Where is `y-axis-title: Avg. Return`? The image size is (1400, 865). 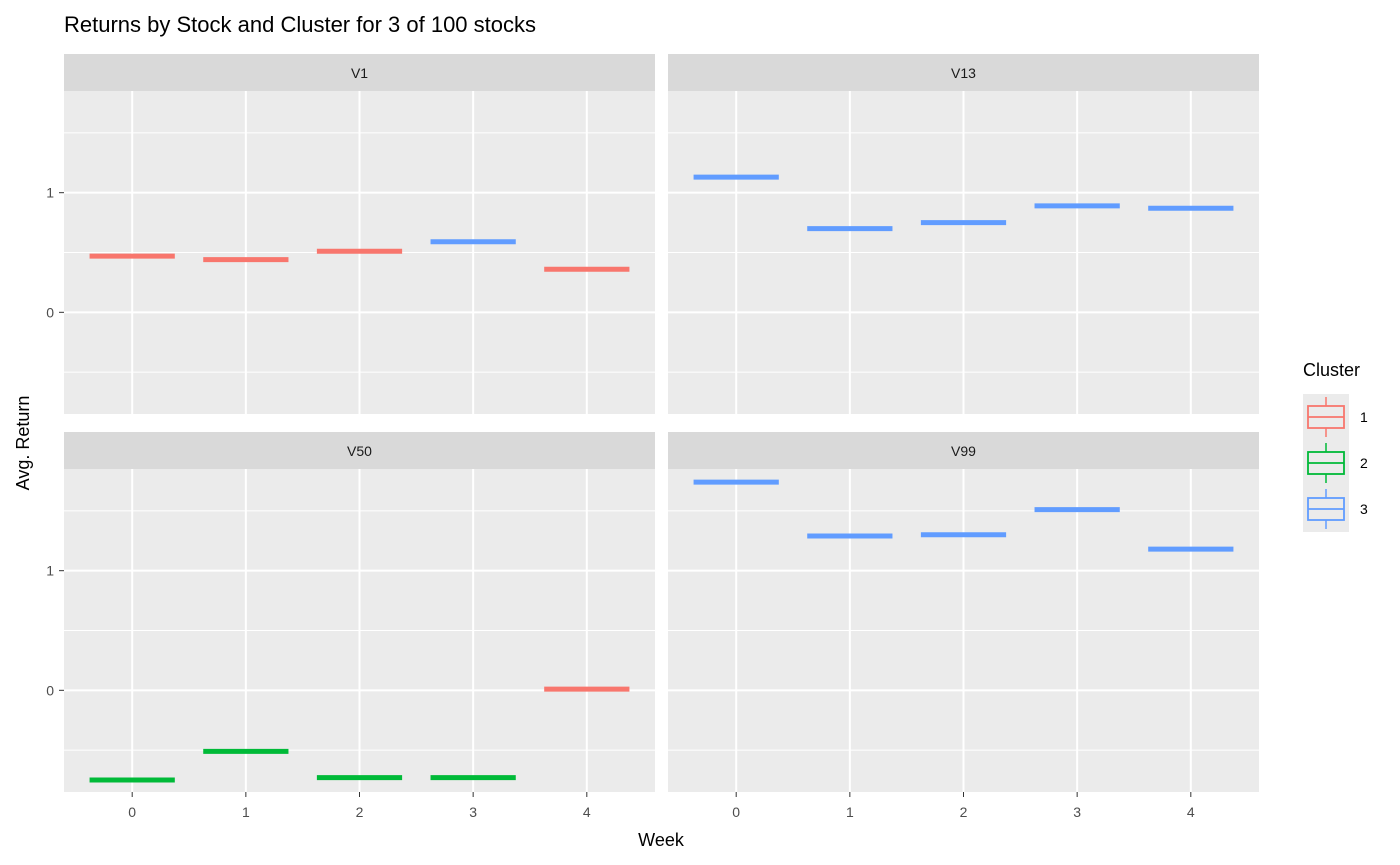
y-axis-title: Avg. Return is located at coordinates (23, 443).